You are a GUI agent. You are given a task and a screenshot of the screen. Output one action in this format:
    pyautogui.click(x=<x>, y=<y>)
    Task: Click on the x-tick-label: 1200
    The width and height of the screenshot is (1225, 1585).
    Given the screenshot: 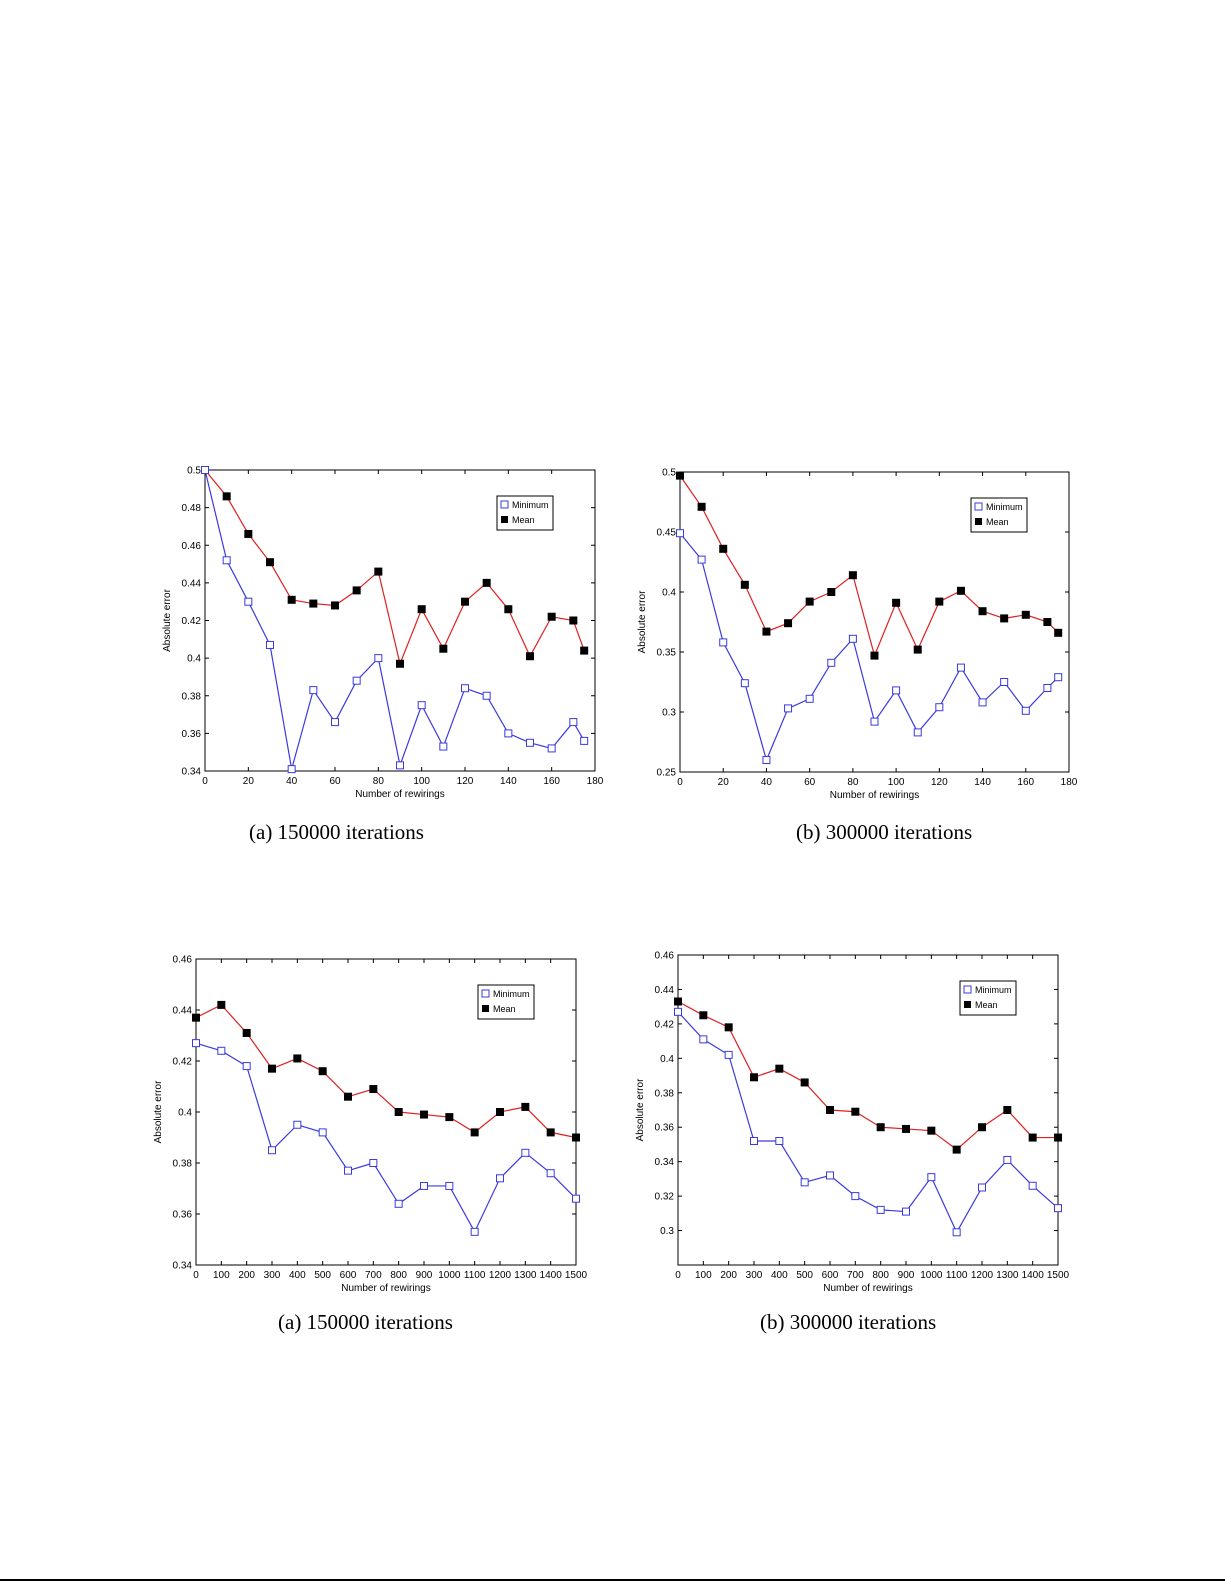 What is the action you would take?
    pyautogui.click(x=982, y=1275)
    